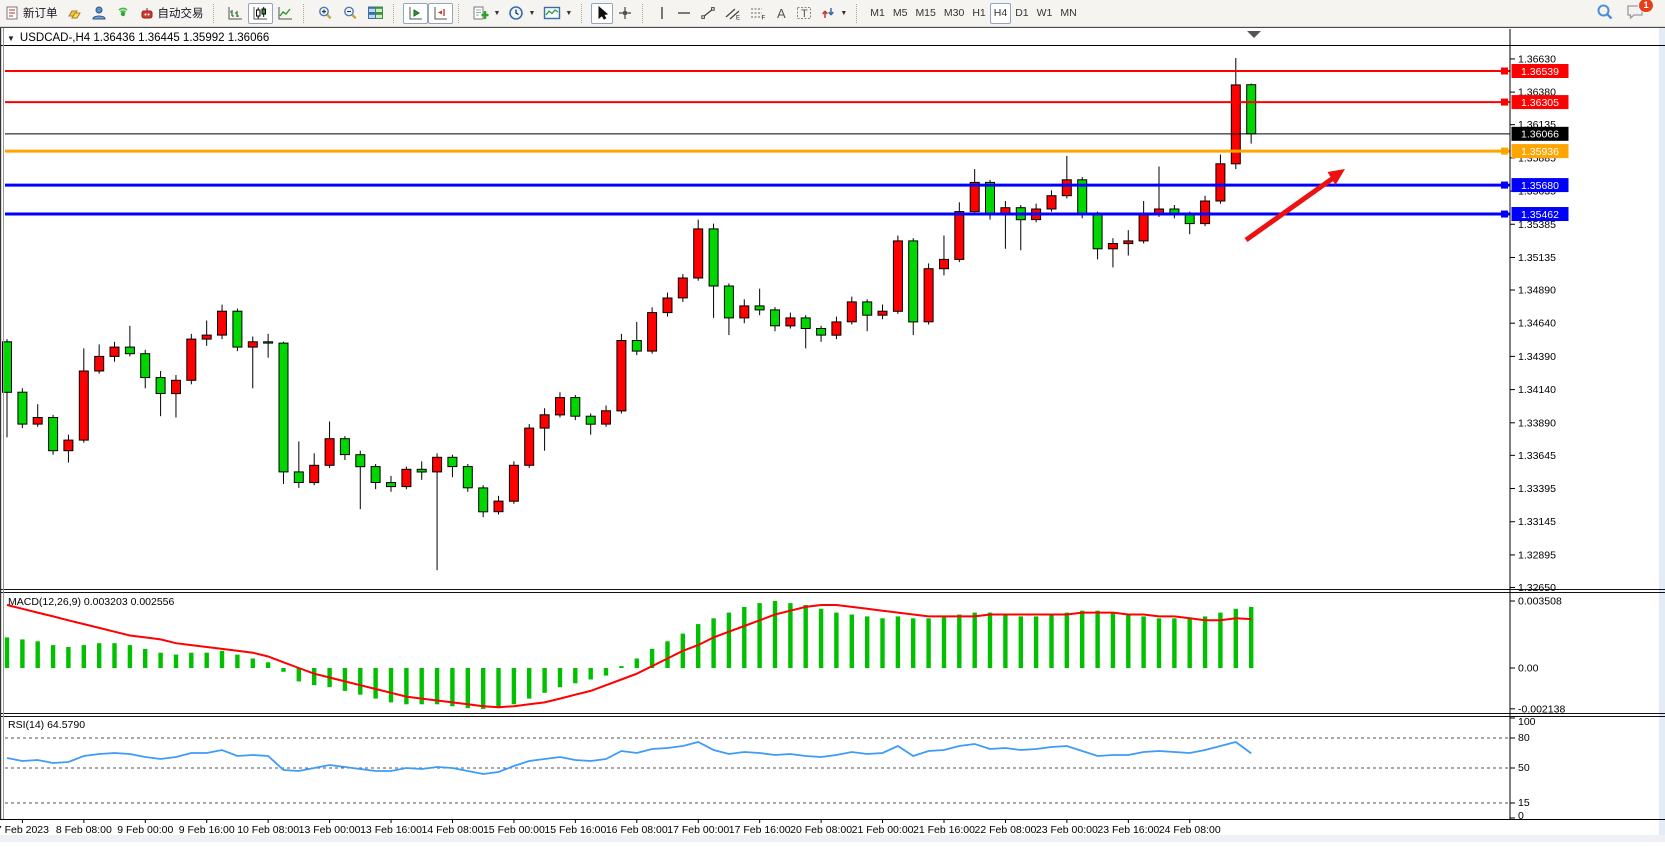 The image size is (1665, 847). What do you see at coordinates (74, 13) in the screenshot?
I see `market-button` at bounding box center [74, 13].